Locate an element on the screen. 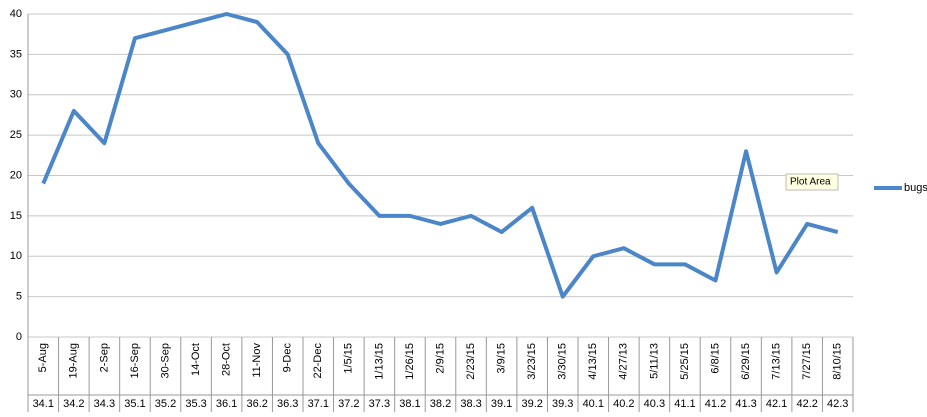 The width and height of the screenshot is (927, 417). x-tick-label: 2-Sep is located at coordinates (104, 357).